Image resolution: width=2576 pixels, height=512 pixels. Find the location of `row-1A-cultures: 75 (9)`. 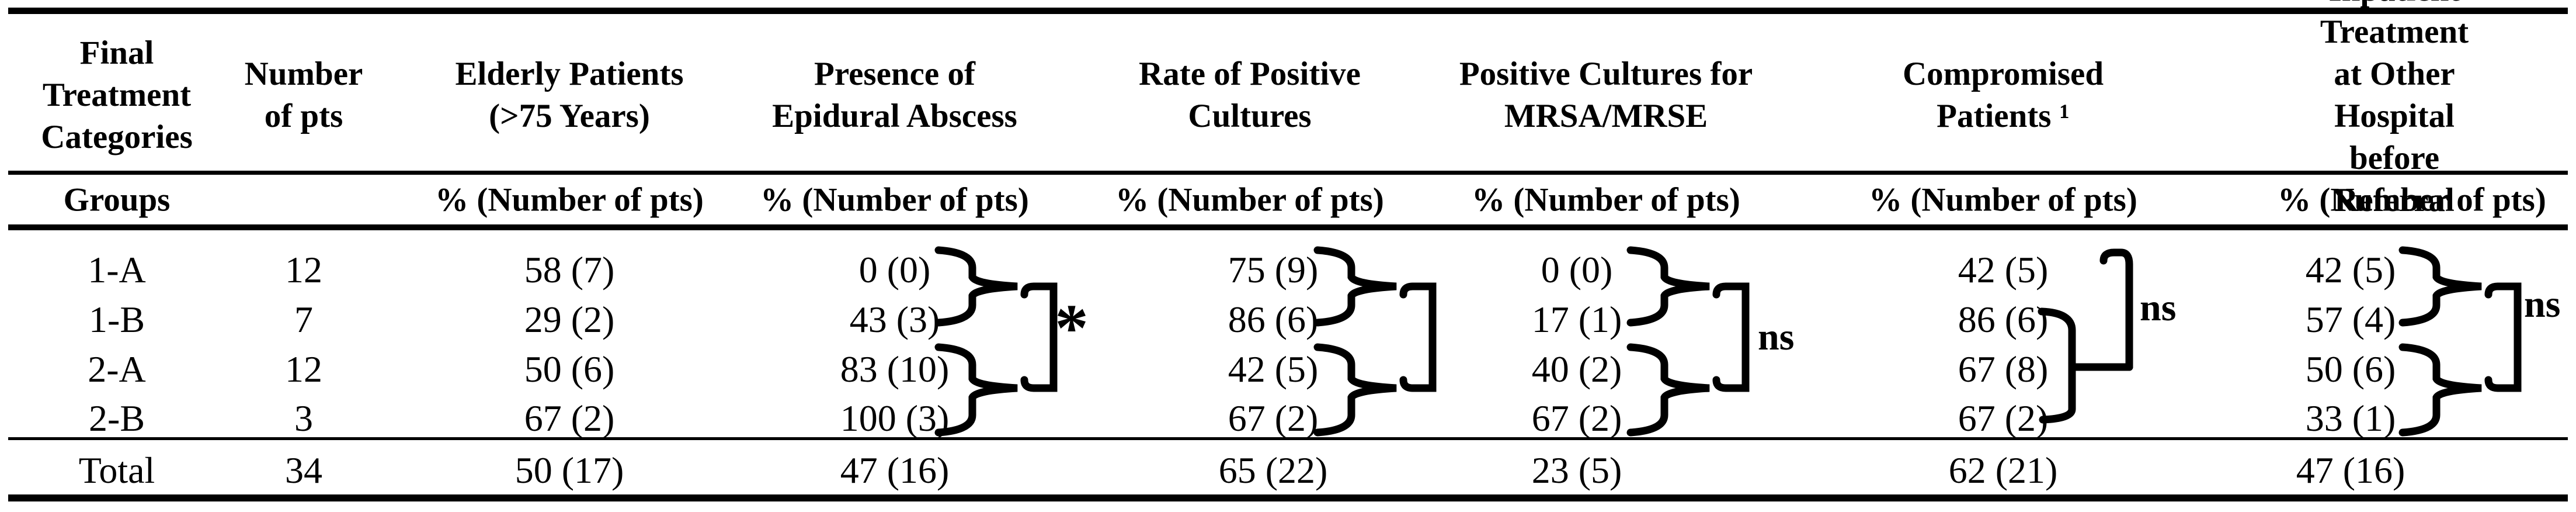

row-1A-cultures: 75 (9) is located at coordinates (1274, 269).